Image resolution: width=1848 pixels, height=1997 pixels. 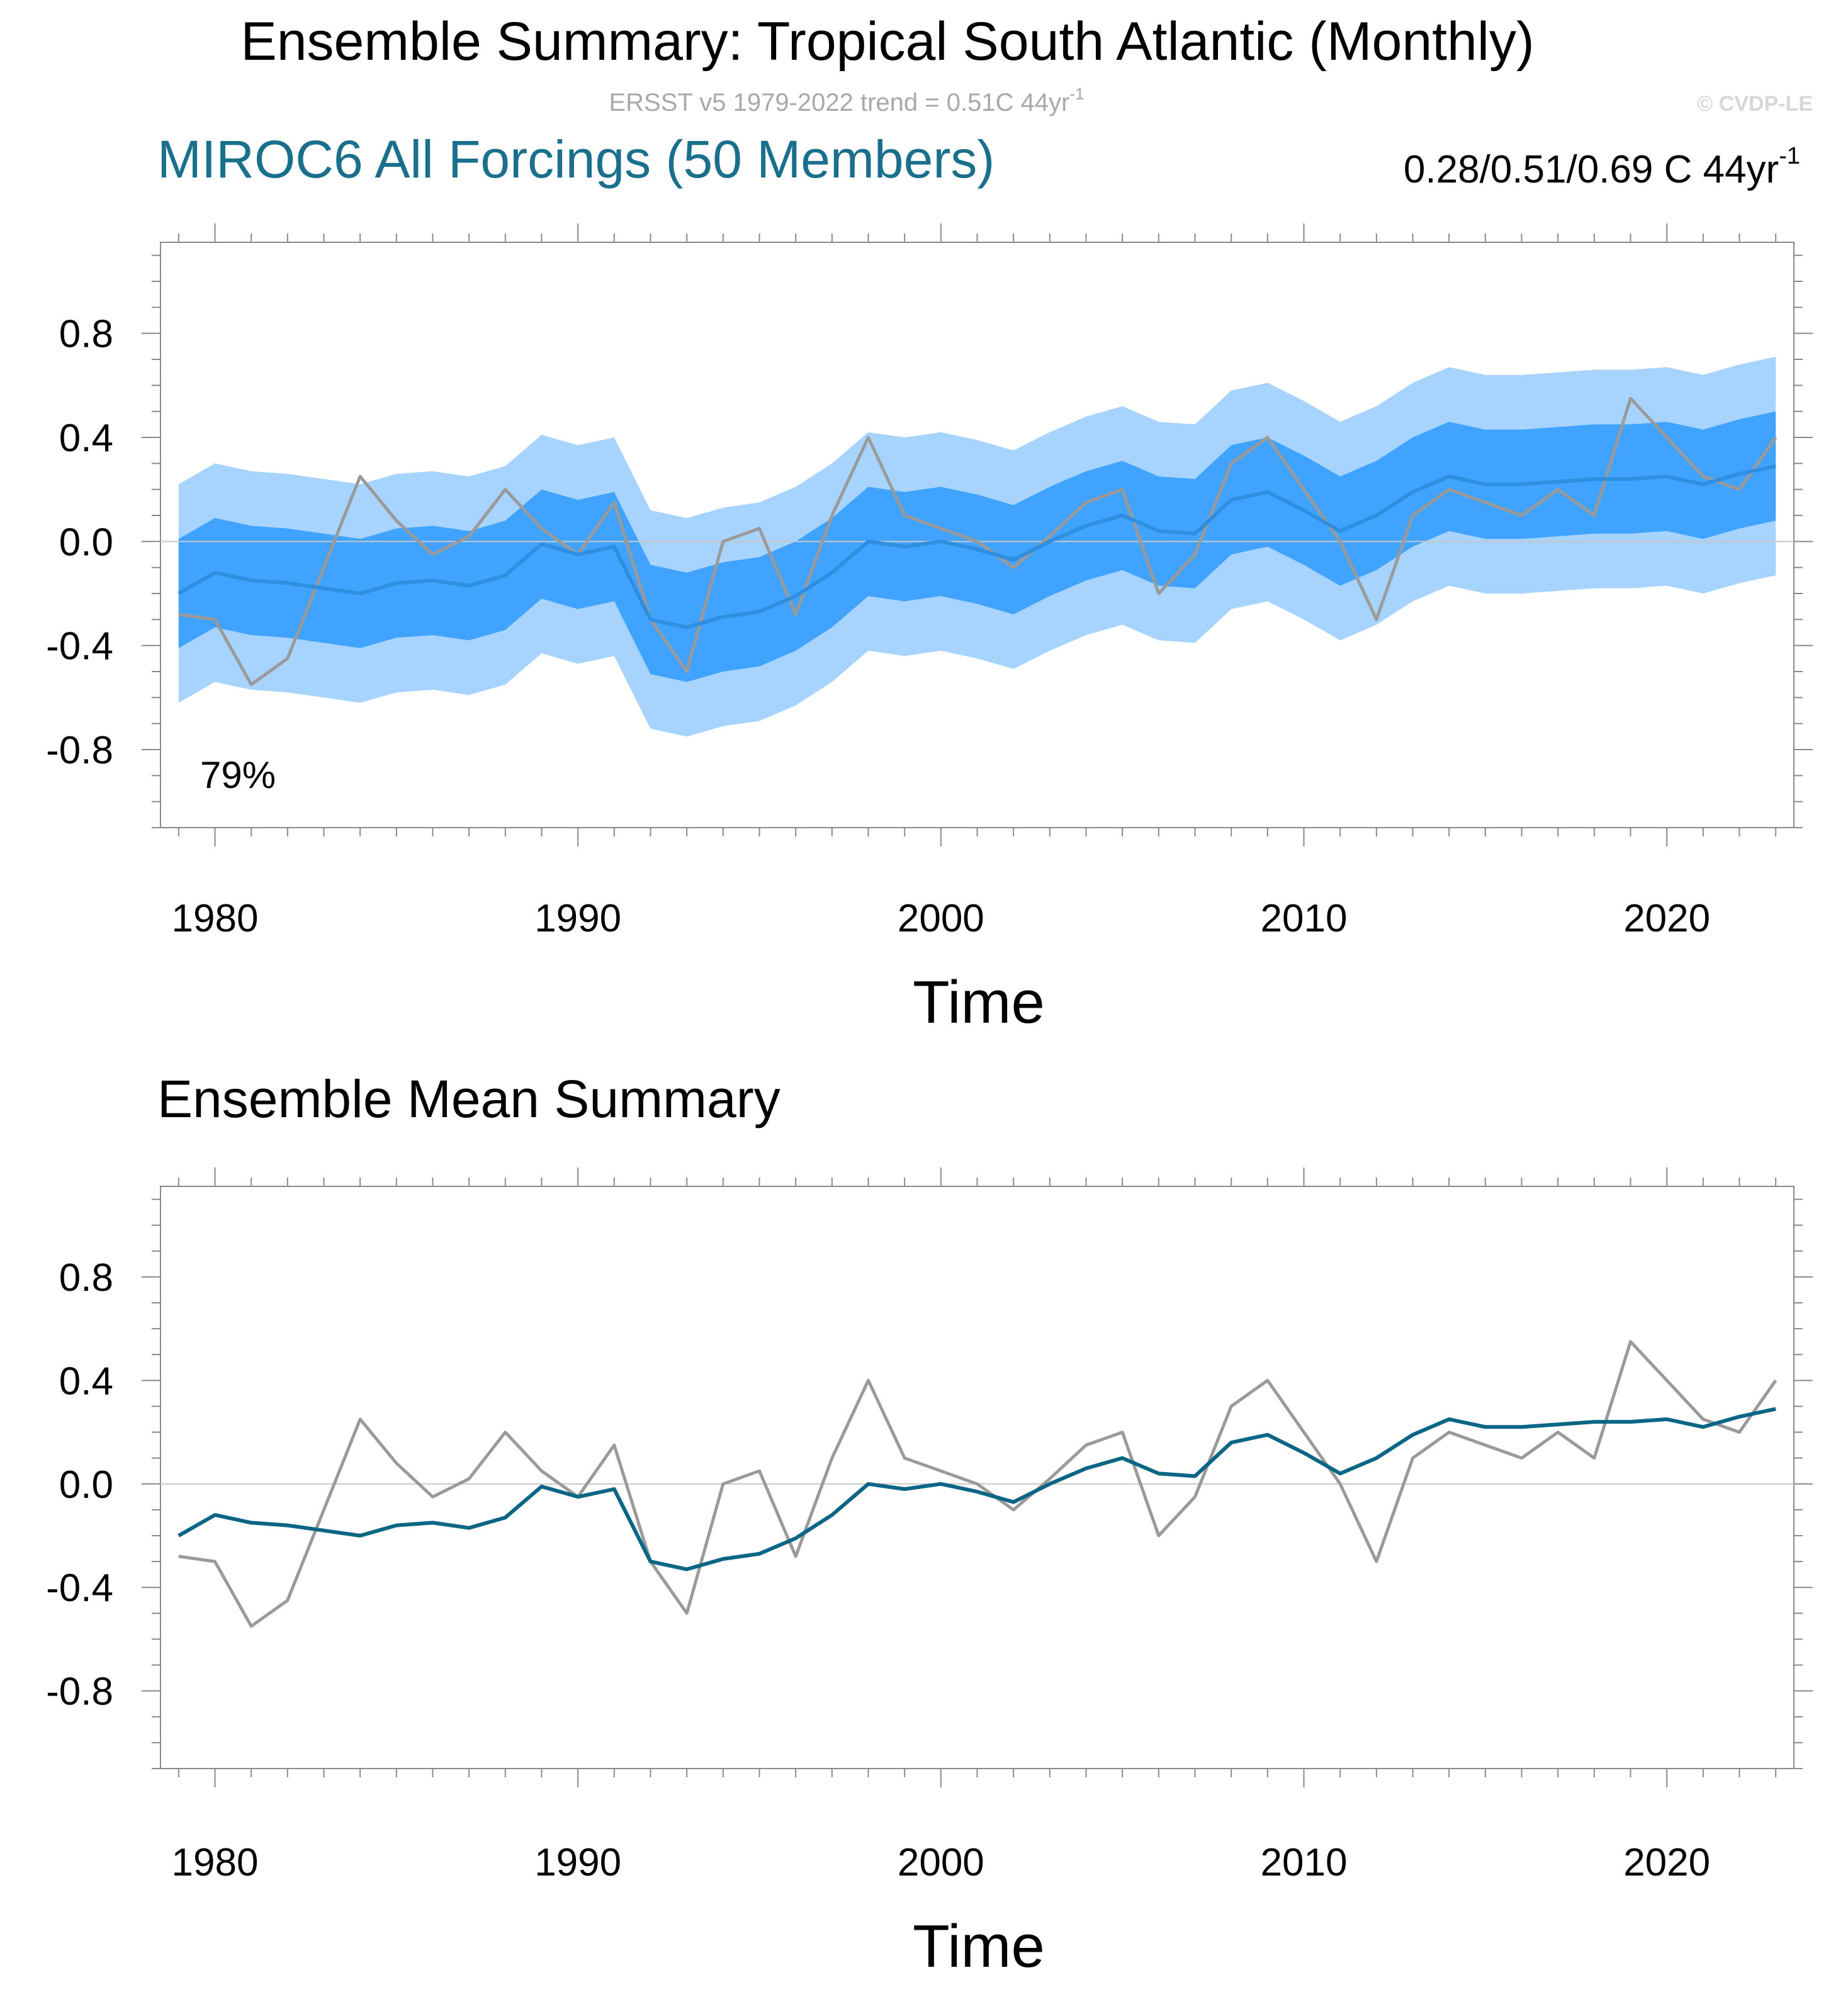 What do you see at coordinates (1789, 156) in the screenshot?
I see `trend-label-superscript: -1` at bounding box center [1789, 156].